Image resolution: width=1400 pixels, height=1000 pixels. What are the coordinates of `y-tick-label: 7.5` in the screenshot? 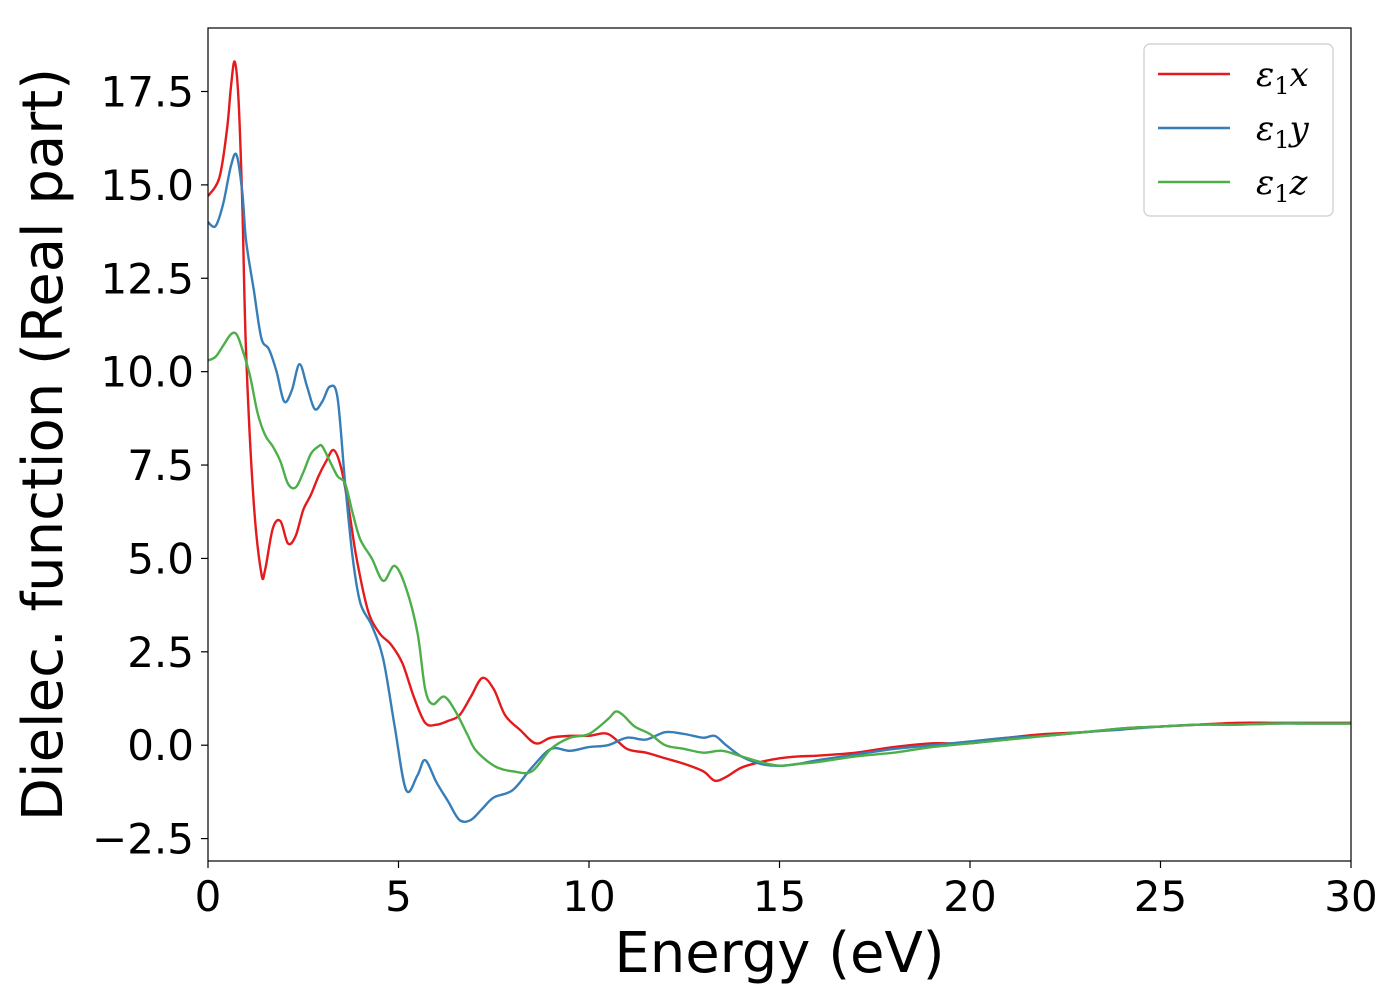 It's located at (160, 465).